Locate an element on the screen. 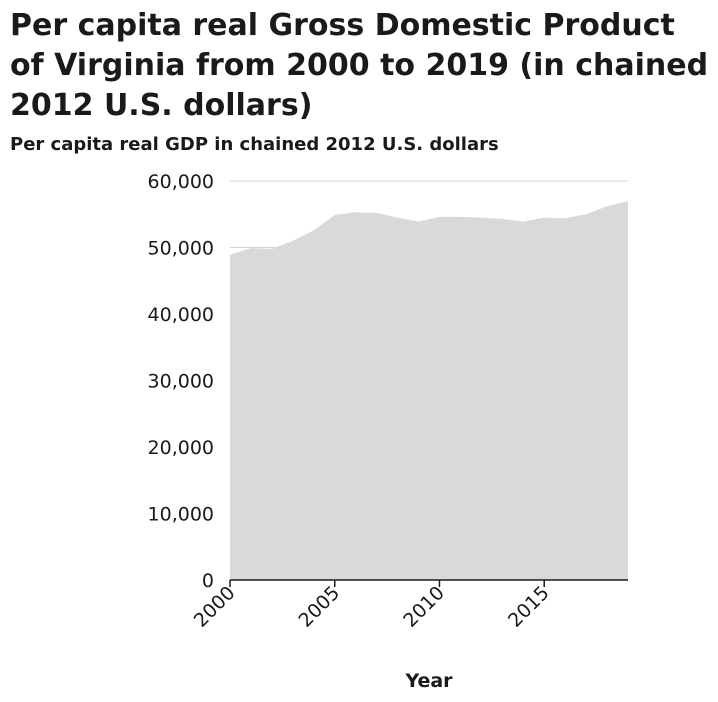  y-tick-label: 40,000 is located at coordinates (181, 315).